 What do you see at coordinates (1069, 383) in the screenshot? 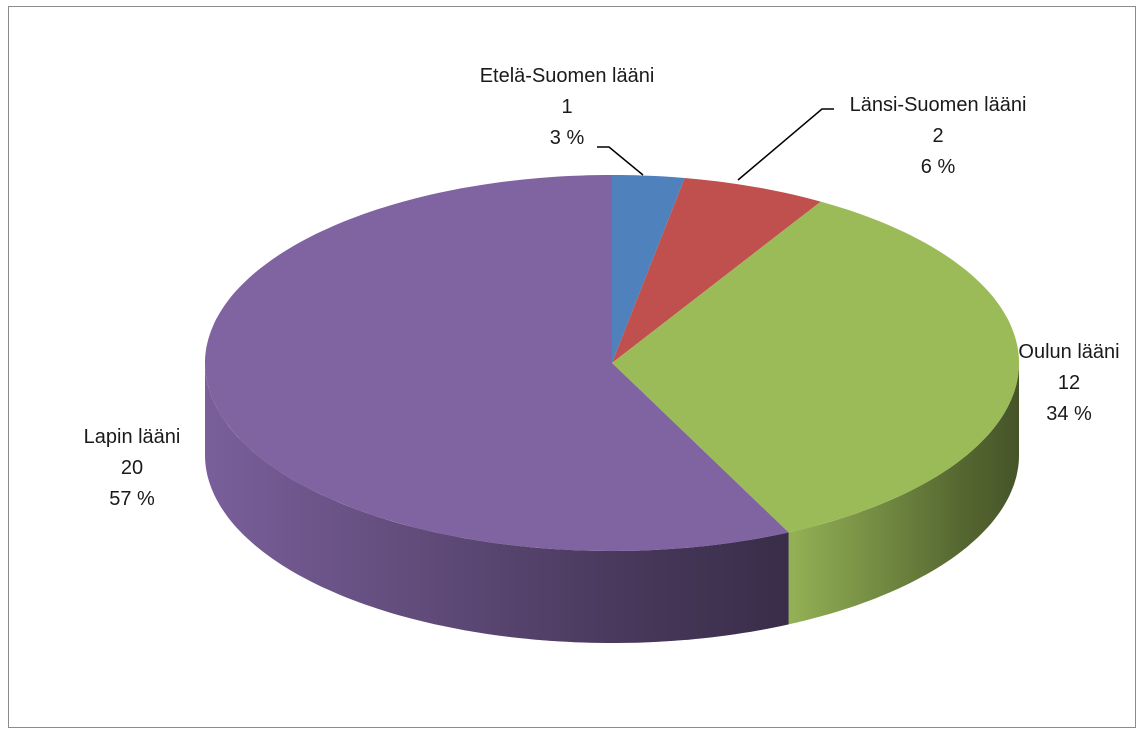
I see `label-oulun-laani-value: 12` at bounding box center [1069, 383].